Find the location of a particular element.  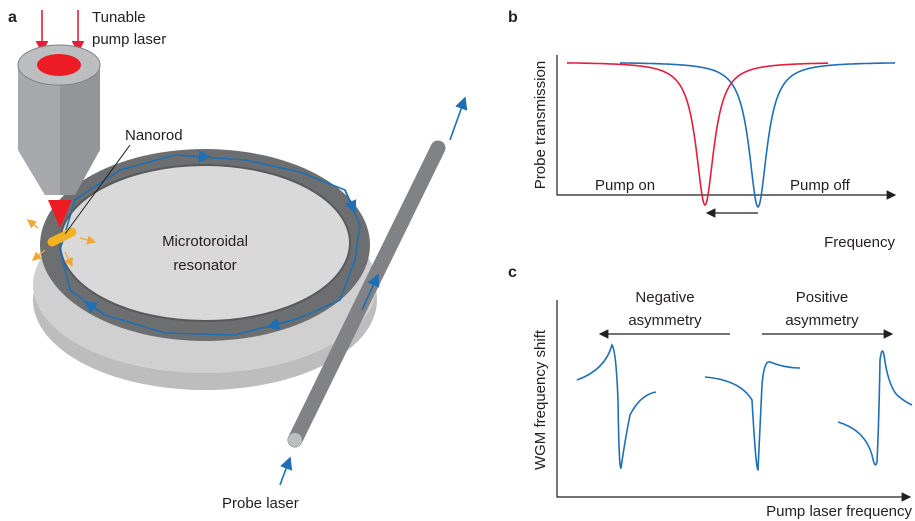

pump-laser-label: Tunable is located at coordinates (119, 17).